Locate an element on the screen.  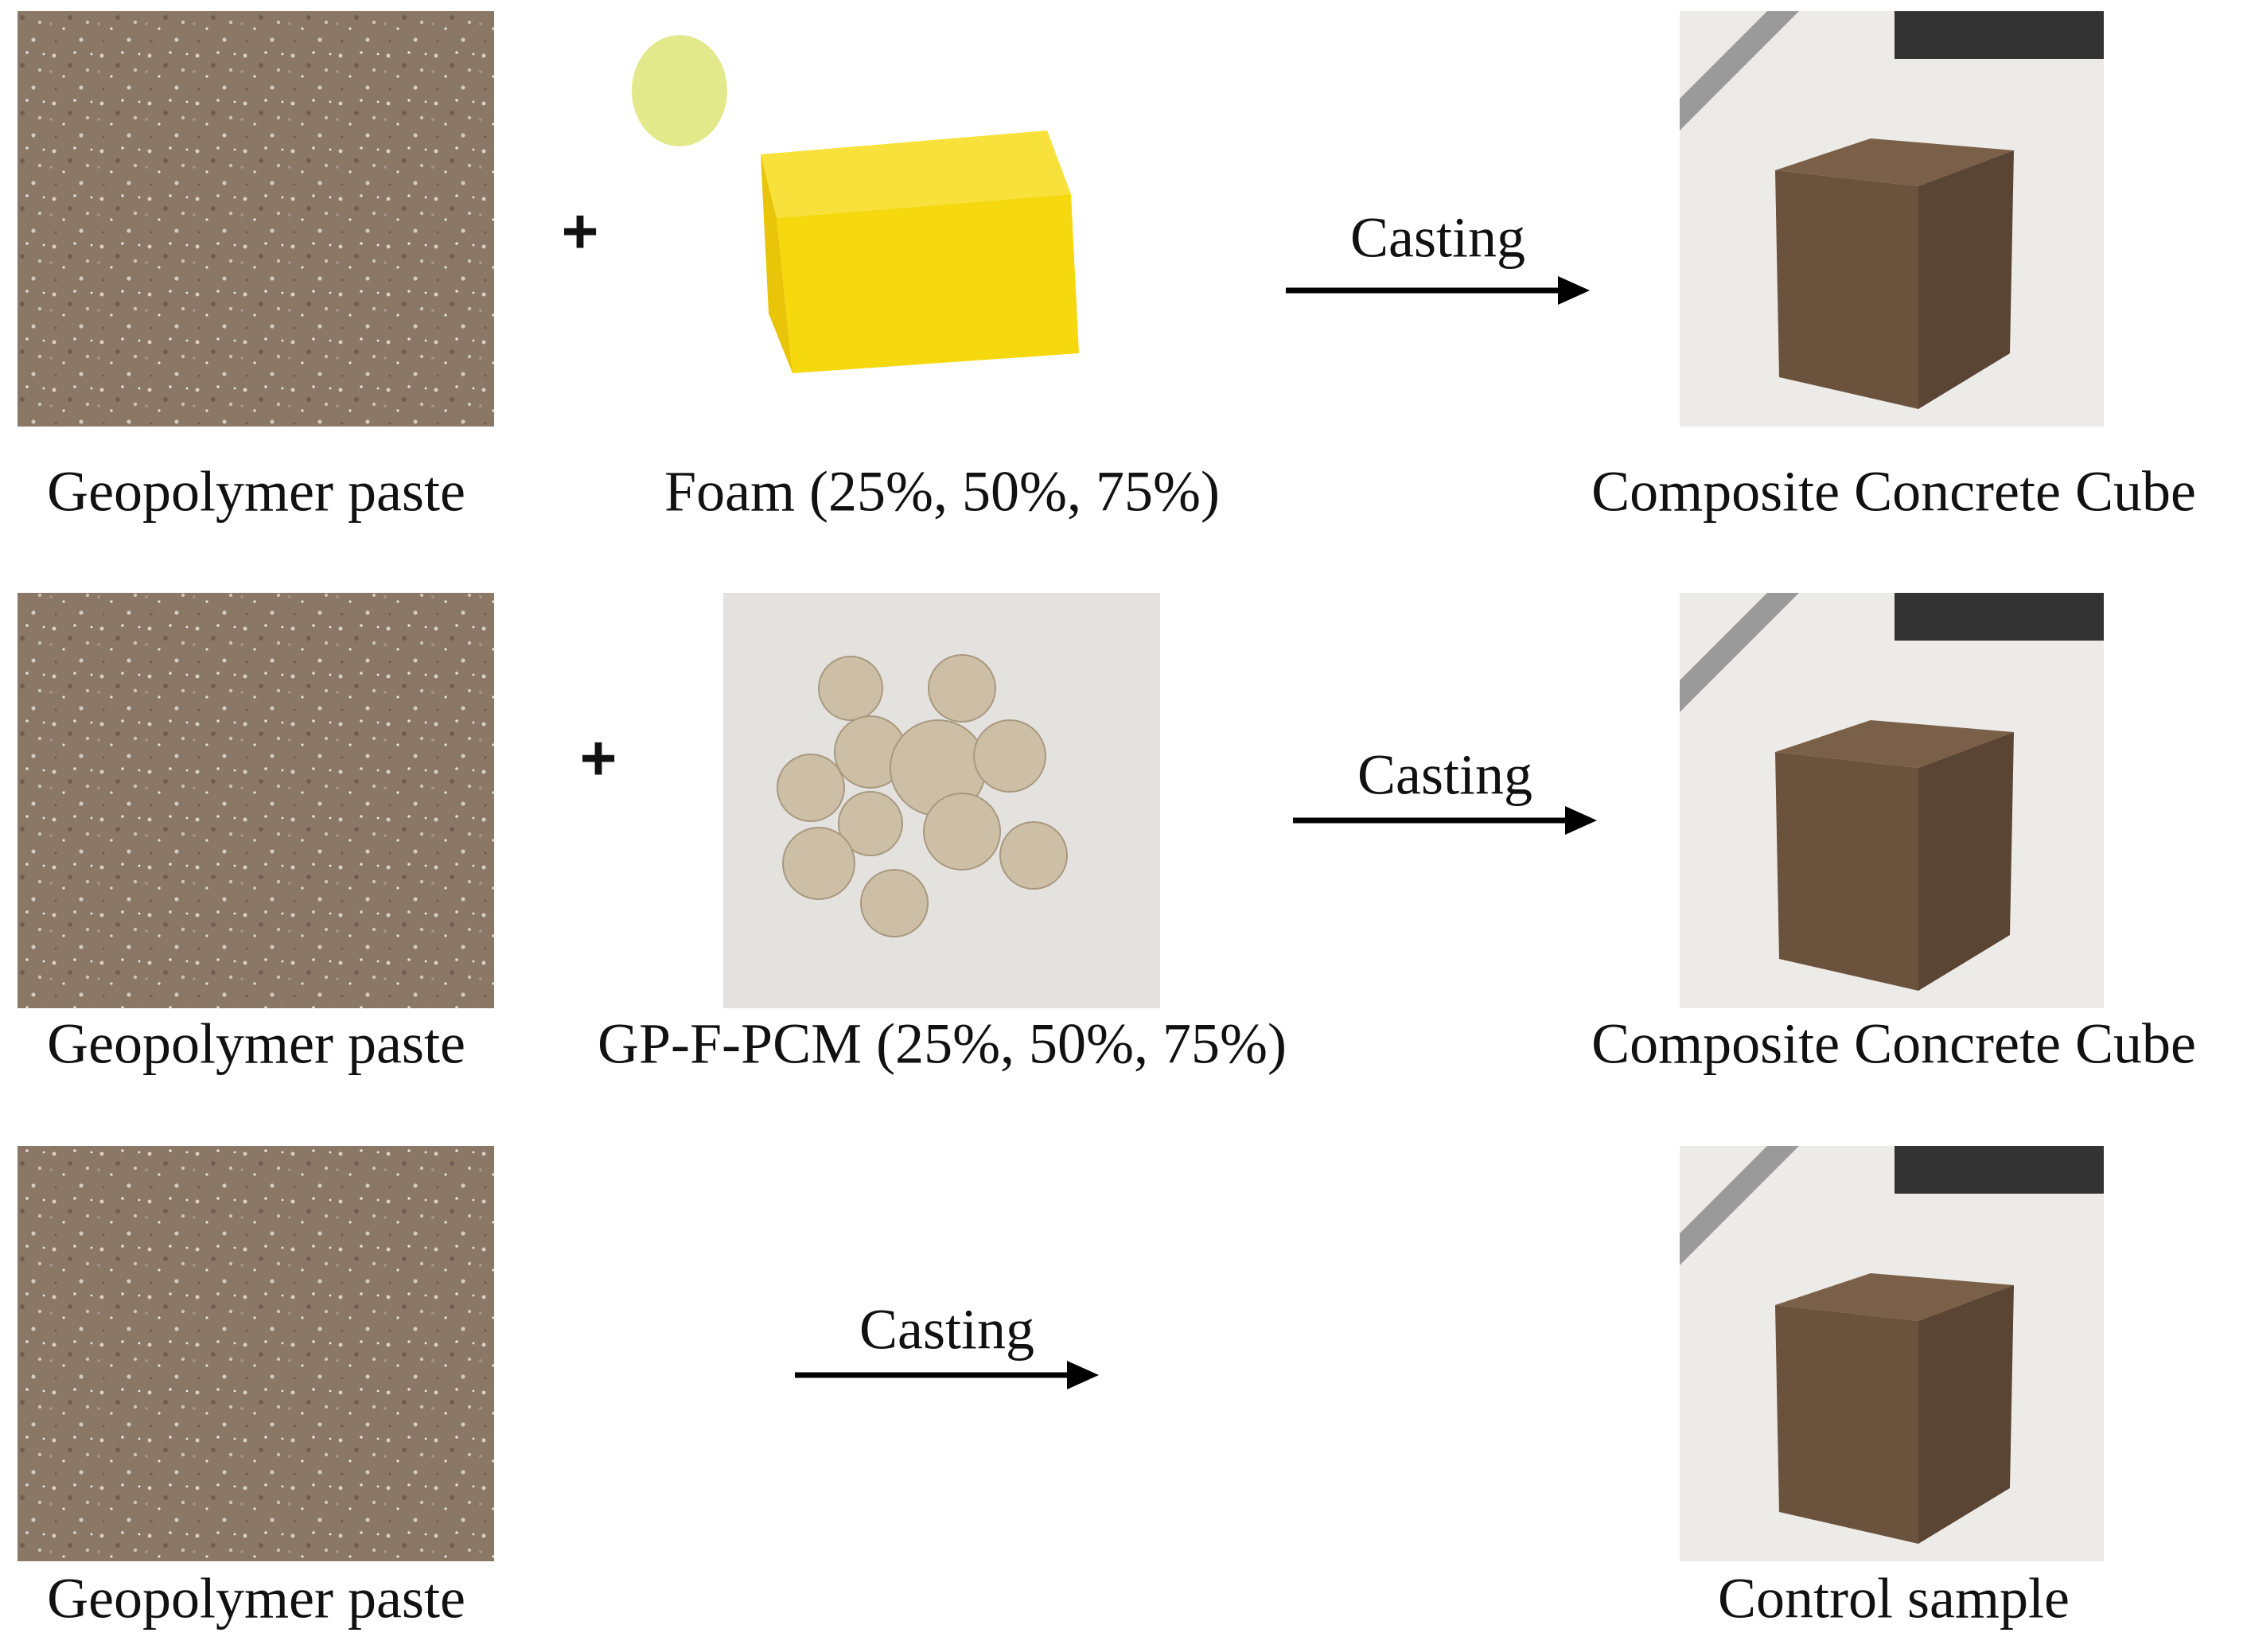
foam-blob is located at coordinates (680, 91).